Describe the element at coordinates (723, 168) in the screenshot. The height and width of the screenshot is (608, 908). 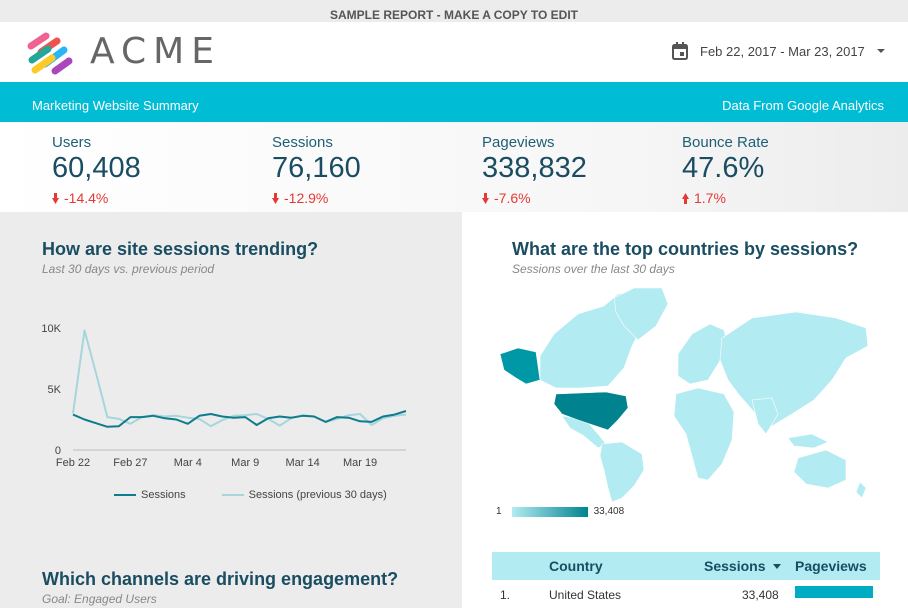
I see `kpi-value: 47.6%` at that location.